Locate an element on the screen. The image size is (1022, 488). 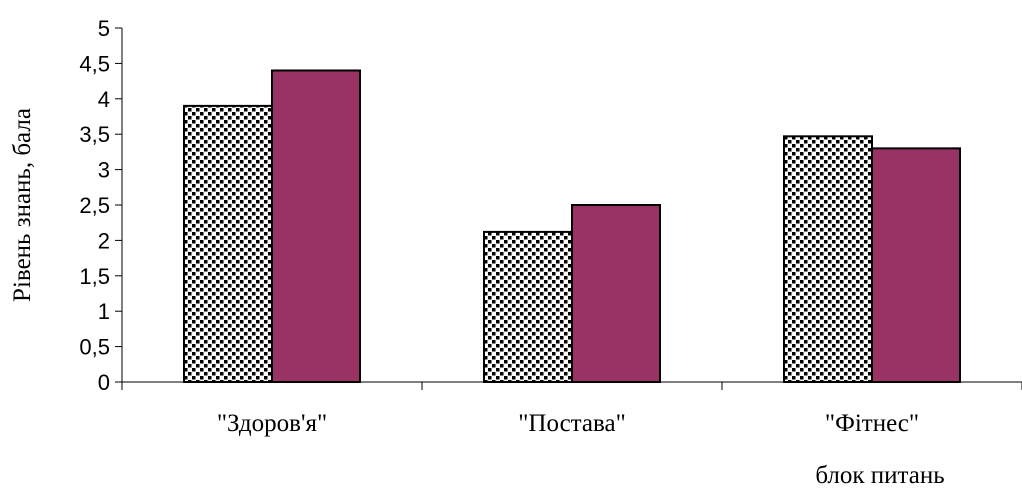
x-axis-title: блок питань is located at coordinates (879, 475).